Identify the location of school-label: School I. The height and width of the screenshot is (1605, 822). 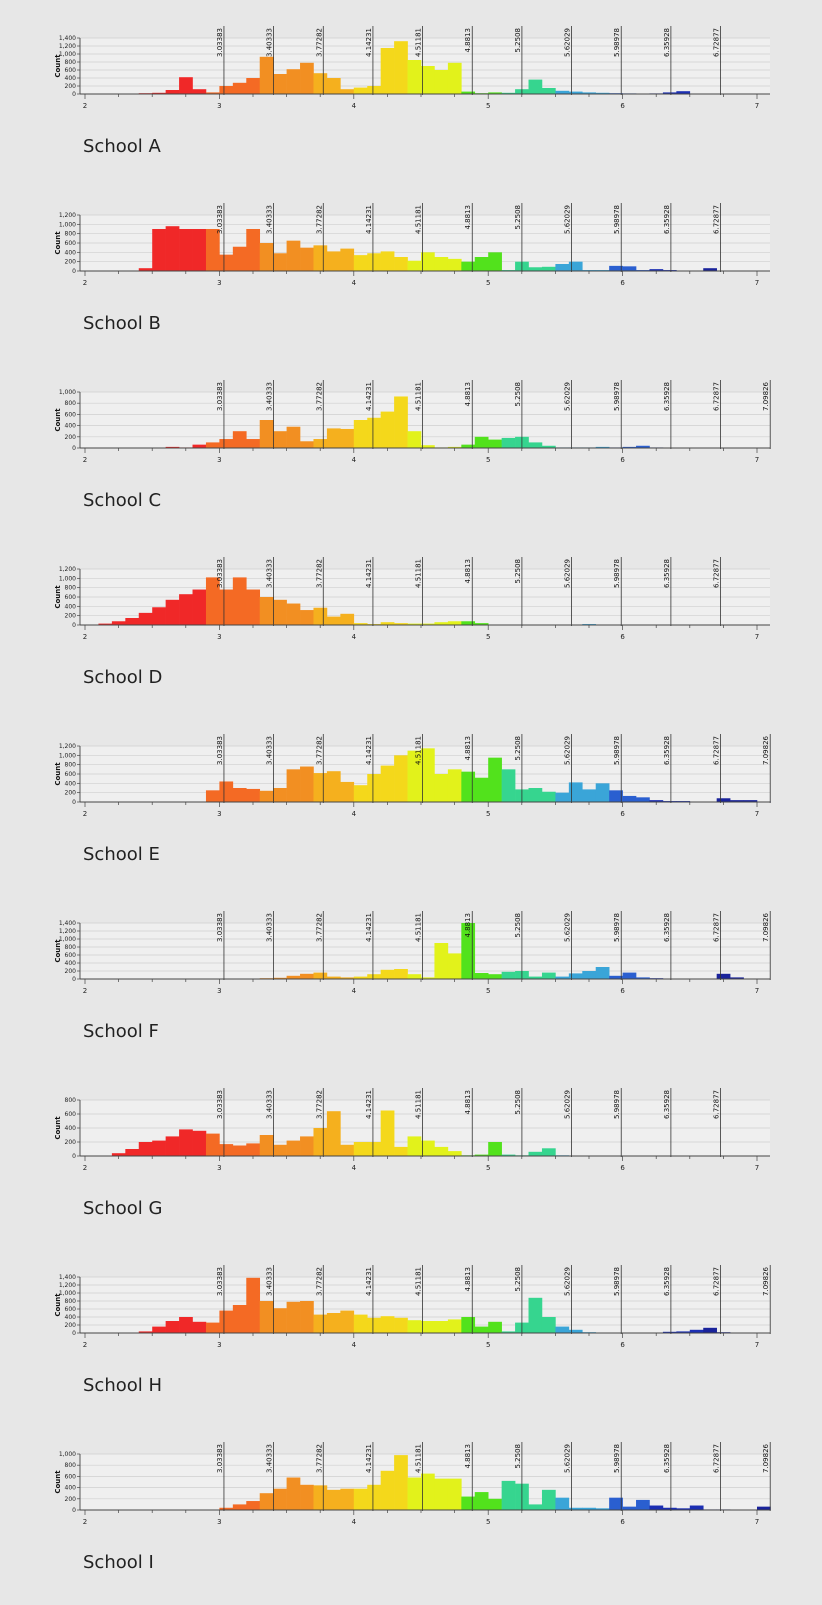
(118, 1562).